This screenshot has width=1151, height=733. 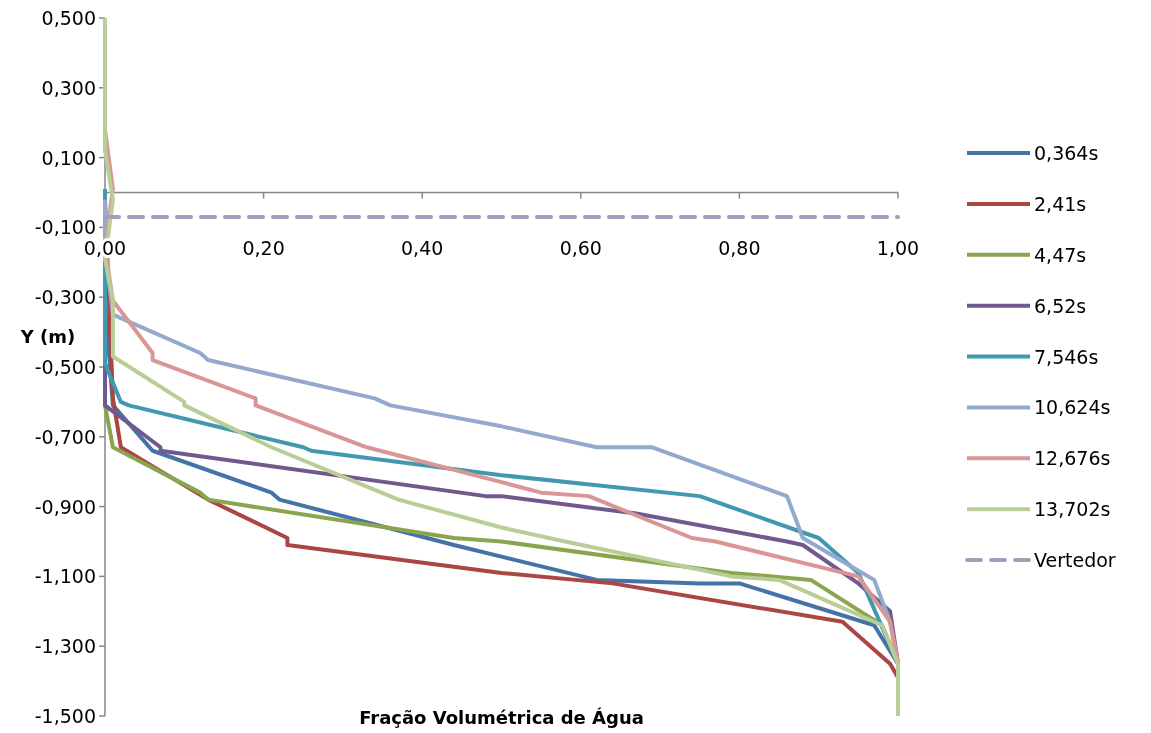 What do you see at coordinates (47, 336) in the screenshot?
I see `y-axis-title: Y (m)` at bounding box center [47, 336].